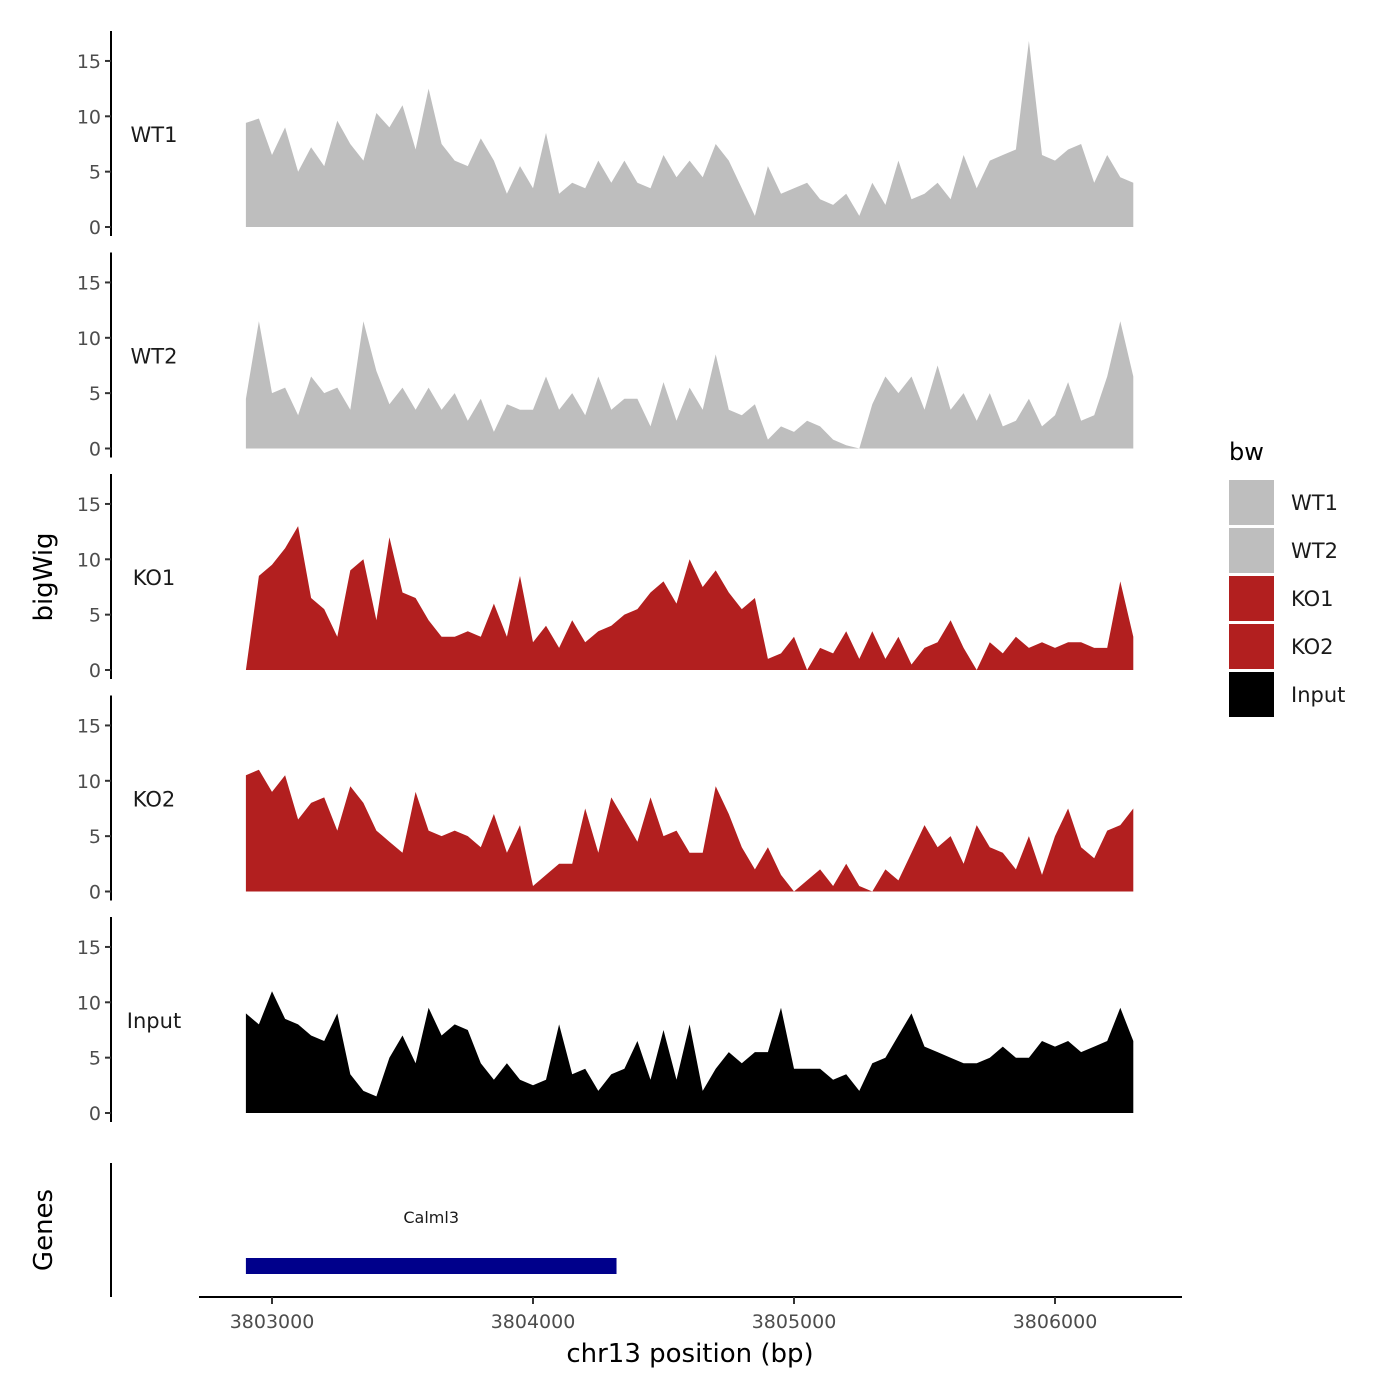 The height and width of the screenshot is (1400, 1400). I want to click on legend-label-input: Input, so click(1318, 695).